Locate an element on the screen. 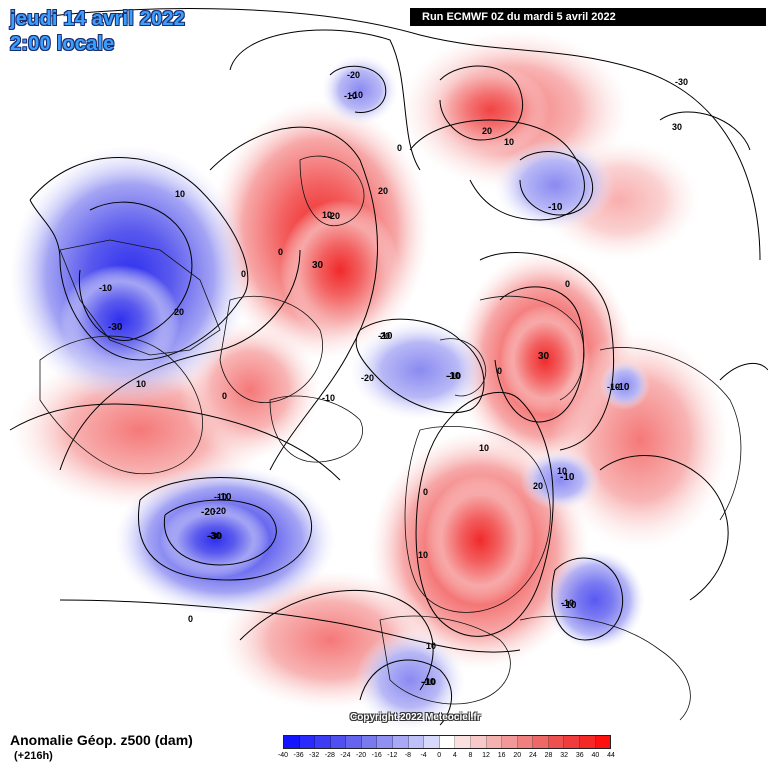 This screenshot has width=768, height=768. time-line: 2:00 locale is located at coordinates (62, 44).